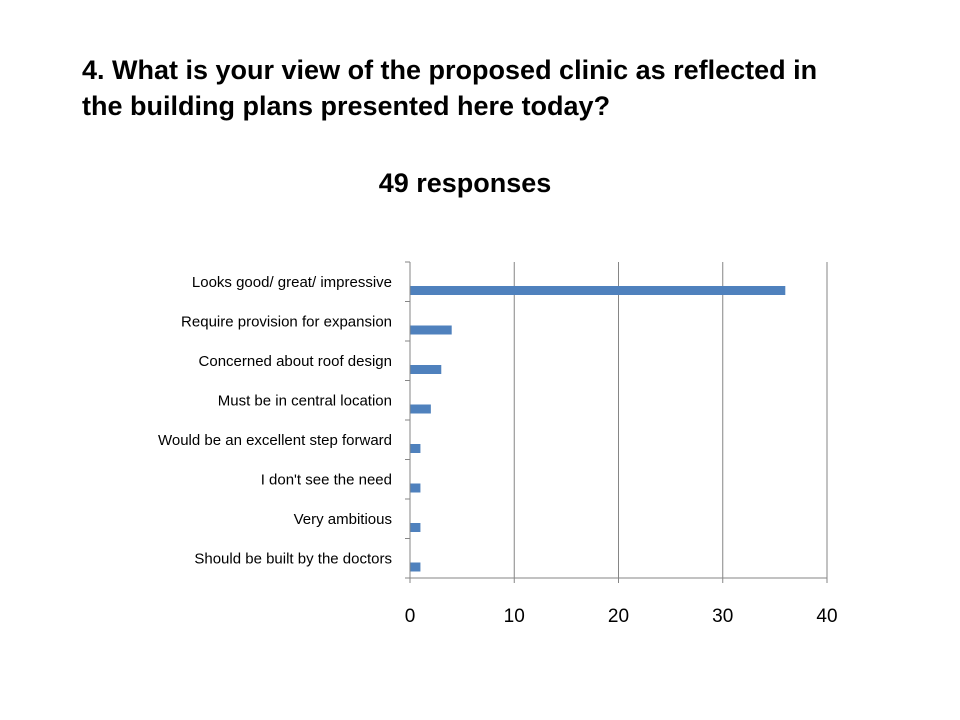  I want to click on category-label: Should be built by the doctors, so click(293, 559).